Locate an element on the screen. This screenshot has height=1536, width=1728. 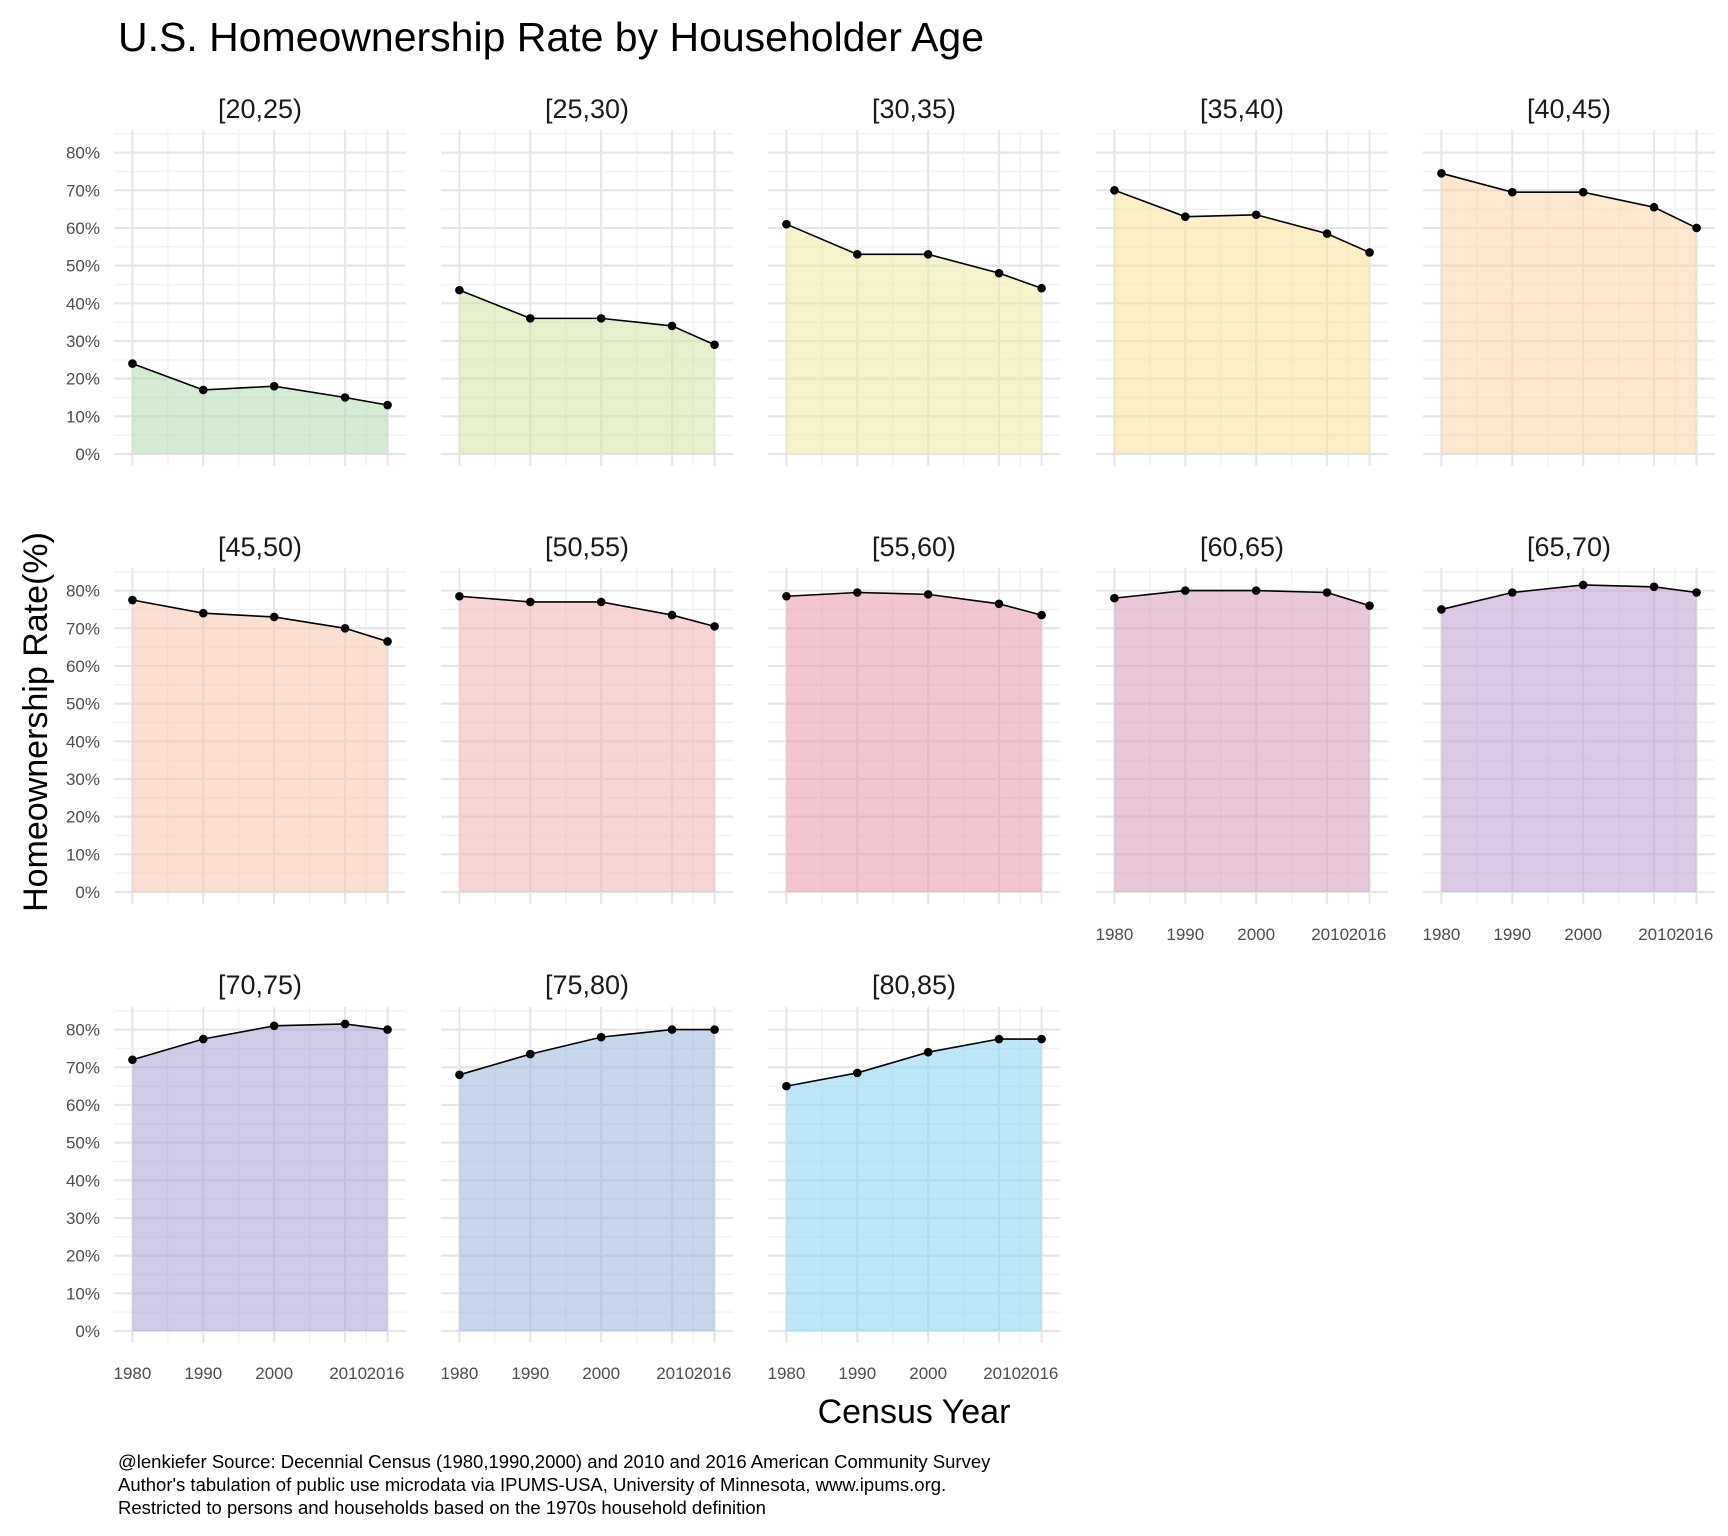
y-tick-label: 40% is located at coordinates (83, 741).